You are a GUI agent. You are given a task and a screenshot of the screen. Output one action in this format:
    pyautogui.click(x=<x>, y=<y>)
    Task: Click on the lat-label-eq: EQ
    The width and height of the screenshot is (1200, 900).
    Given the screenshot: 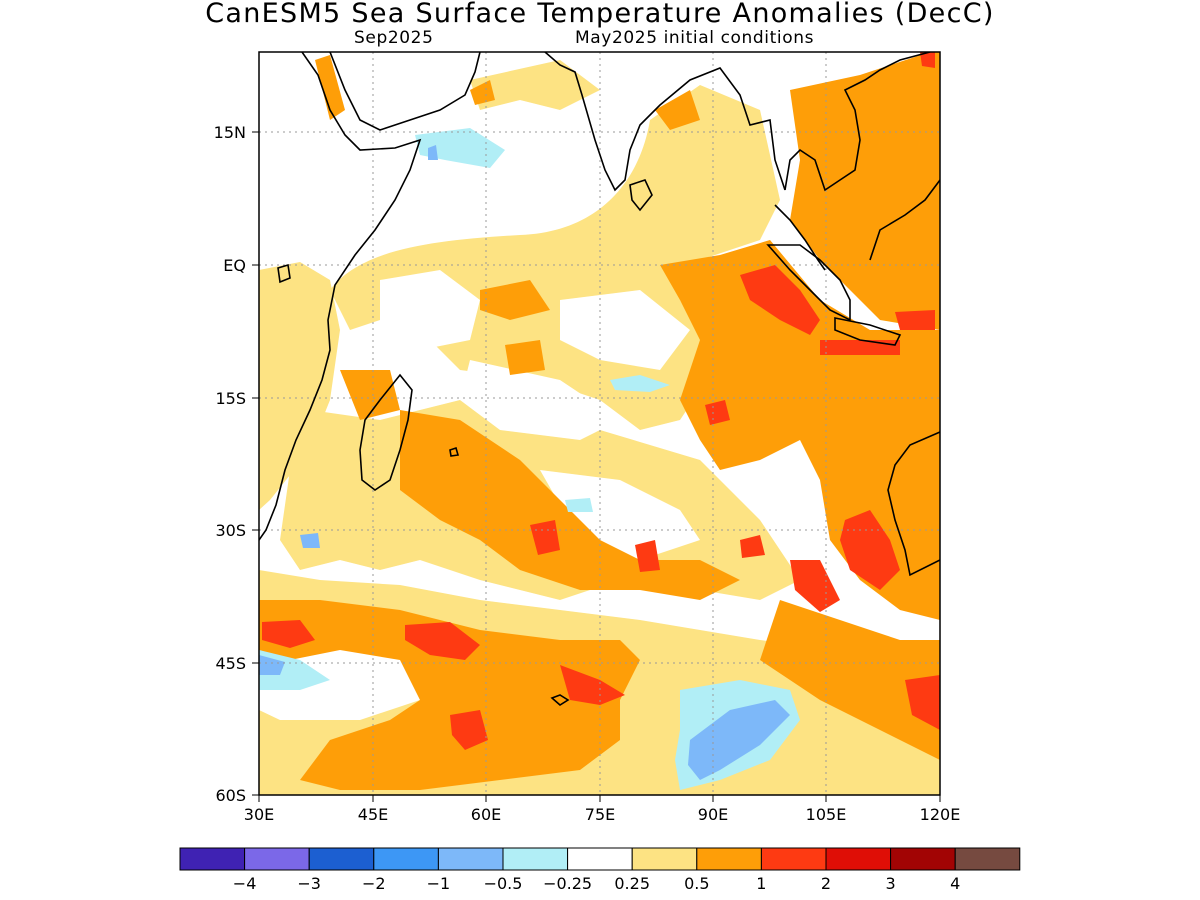 What is the action you would take?
    pyautogui.click(x=234, y=265)
    